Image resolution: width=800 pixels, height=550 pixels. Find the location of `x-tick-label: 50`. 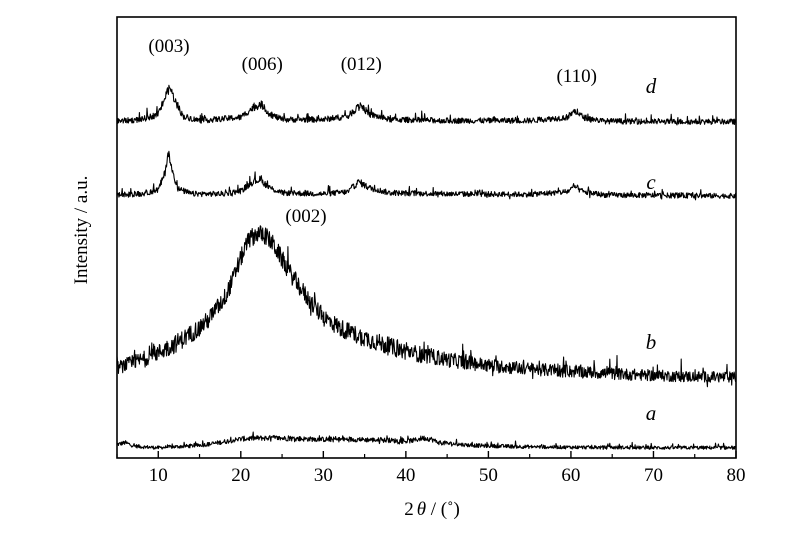

x-tick-label: 50 is located at coordinates (488, 475).